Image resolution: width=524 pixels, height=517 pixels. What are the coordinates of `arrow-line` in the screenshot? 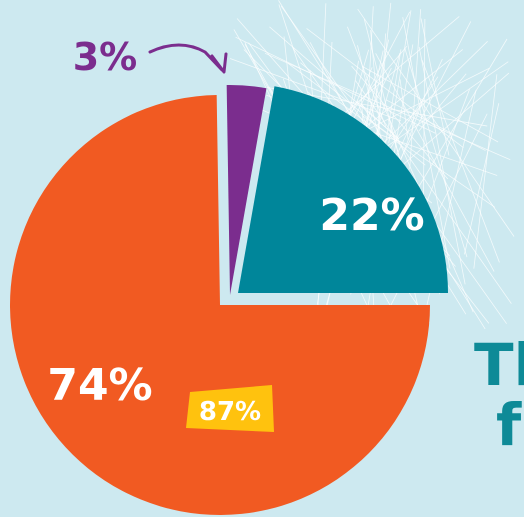 It's located at (186, 57).